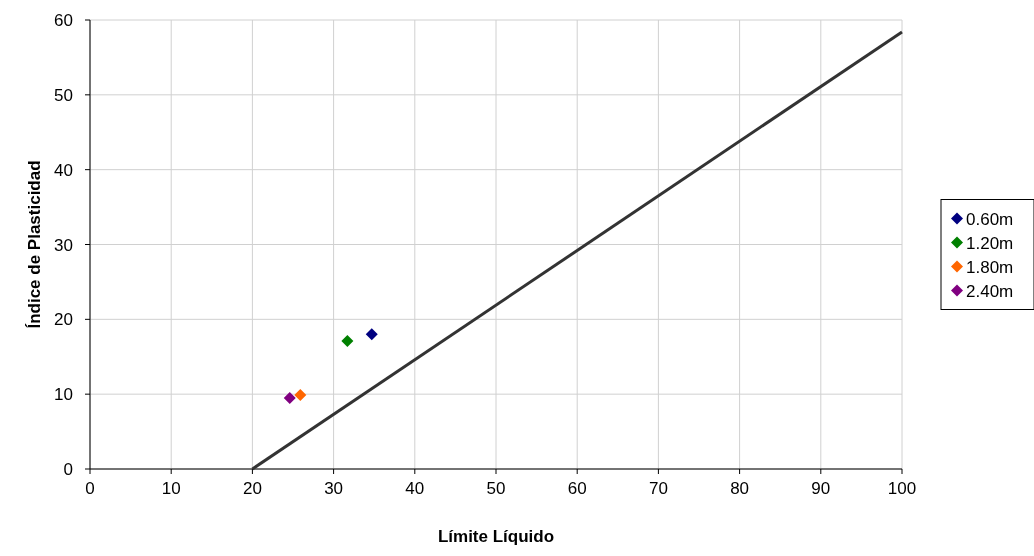 Image resolution: width=1034 pixels, height=556 pixels. What do you see at coordinates (496, 488) in the screenshot?
I see `x-tick-label: 50` at bounding box center [496, 488].